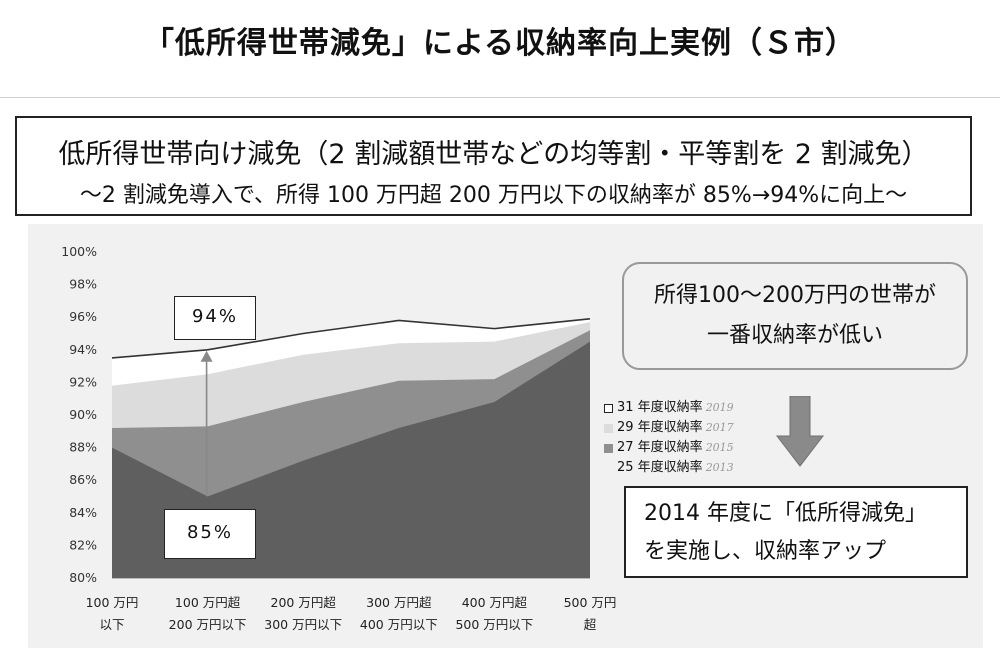 The height and width of the screenshot is (654, 1000). Describe the element at coordinates (215, 318) in the screenshot. I see `callout-94: 94%` at that location.